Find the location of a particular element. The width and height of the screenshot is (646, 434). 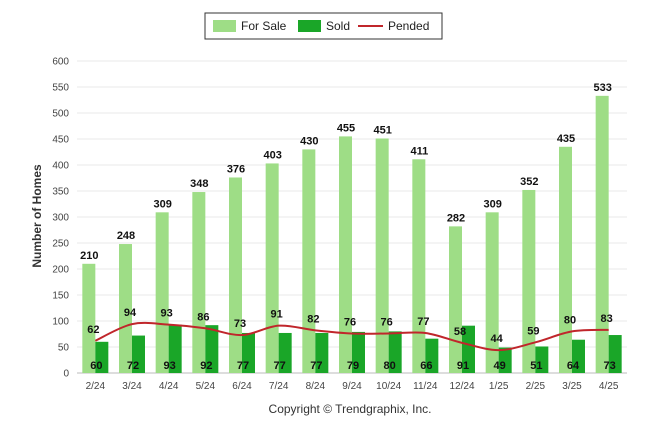

pended-line is located at coordinates (351, 336).